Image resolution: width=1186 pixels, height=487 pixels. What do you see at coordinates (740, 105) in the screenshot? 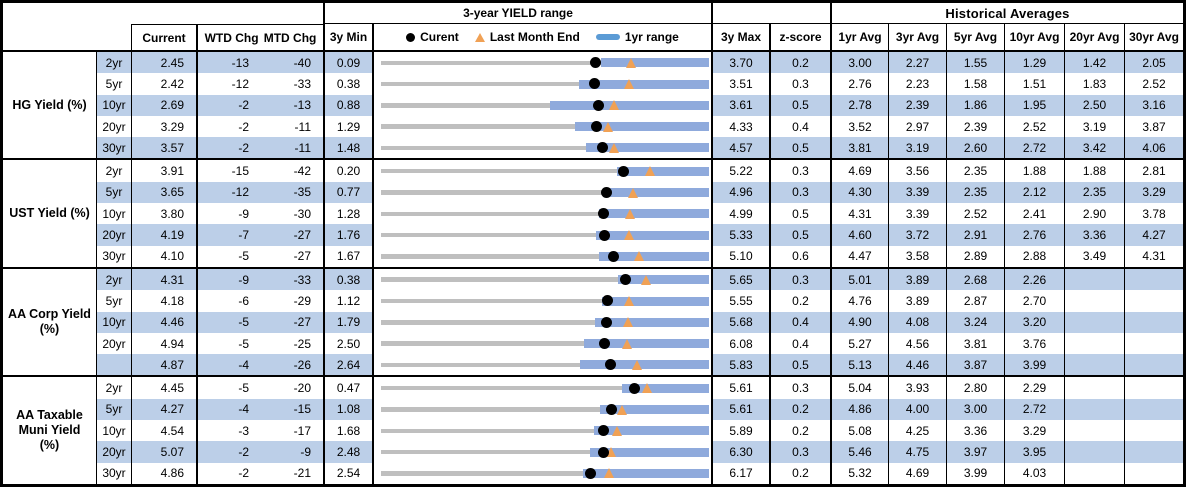
I see `3y-max-value: 3.61` at bounding box center [740, 105].